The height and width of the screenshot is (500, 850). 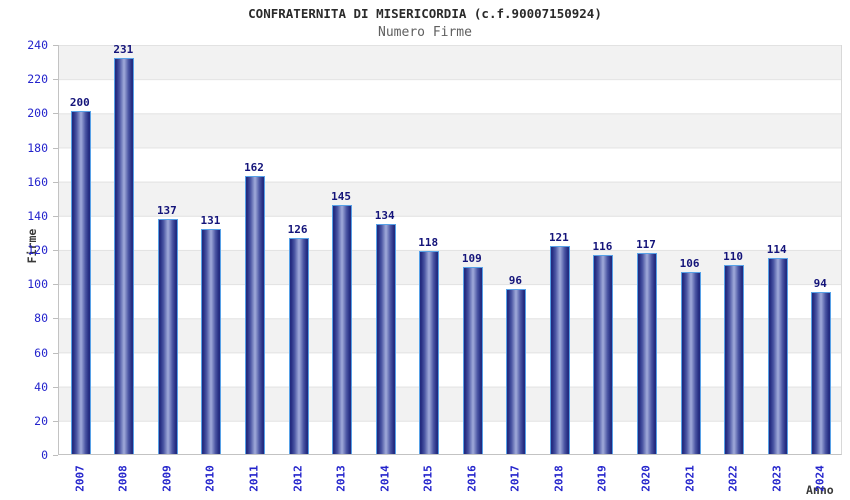 What do you see at coordinates (384, 216) in the screenshot?
I see `bar-value-label: 134` at bounding box center [384, 216].